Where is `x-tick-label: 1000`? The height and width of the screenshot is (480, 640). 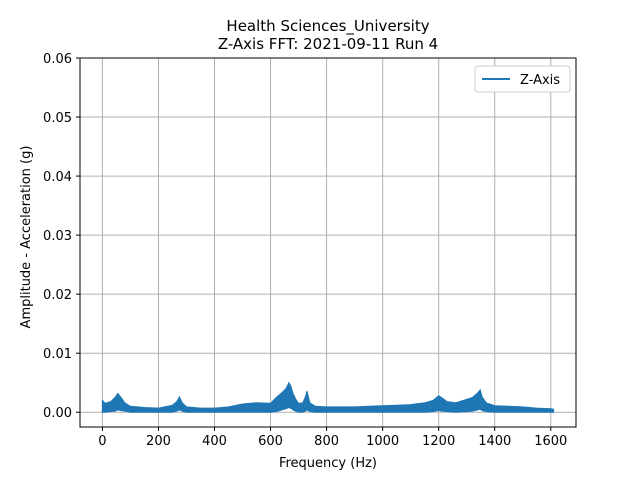 x-tick-label: 1000 is located at coordinates (382, 441).